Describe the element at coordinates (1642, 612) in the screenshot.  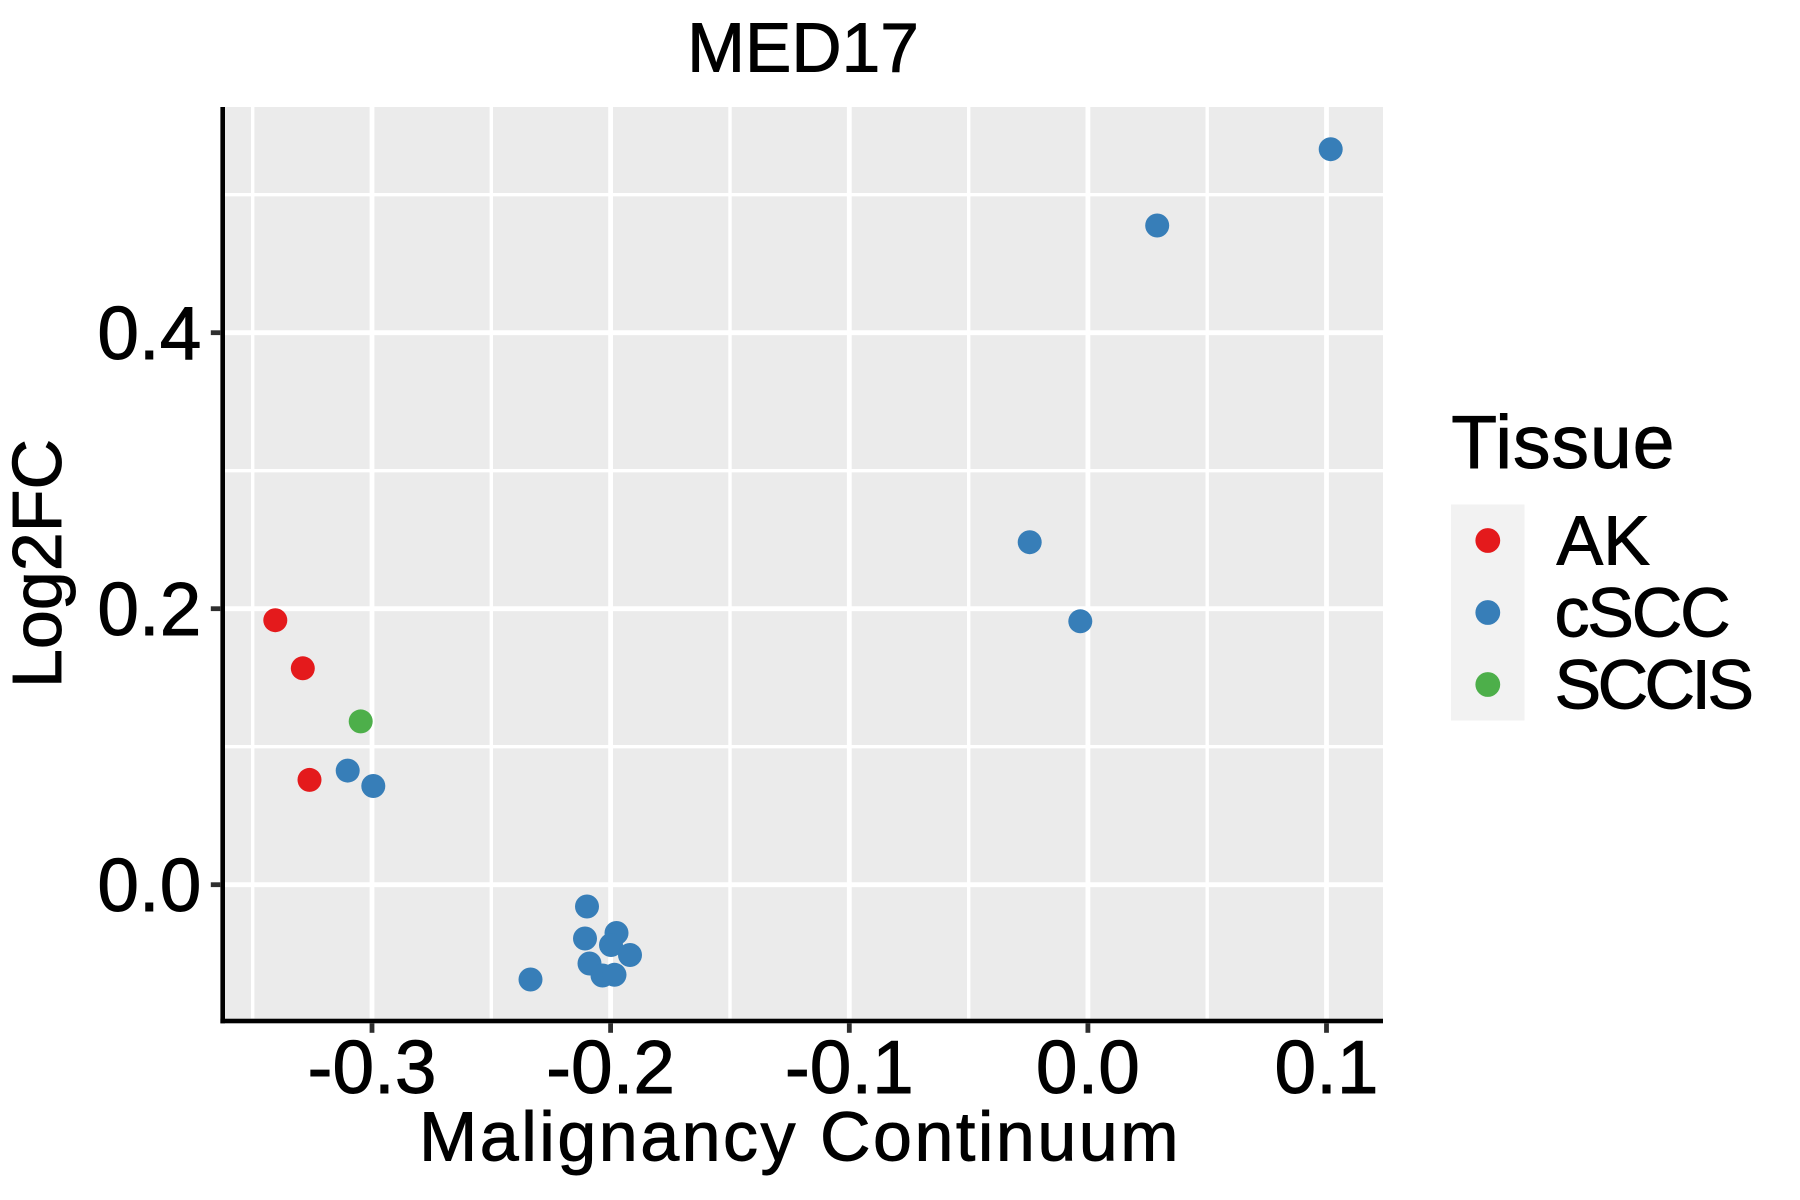
I see `svg-text: cSCC` at that location.